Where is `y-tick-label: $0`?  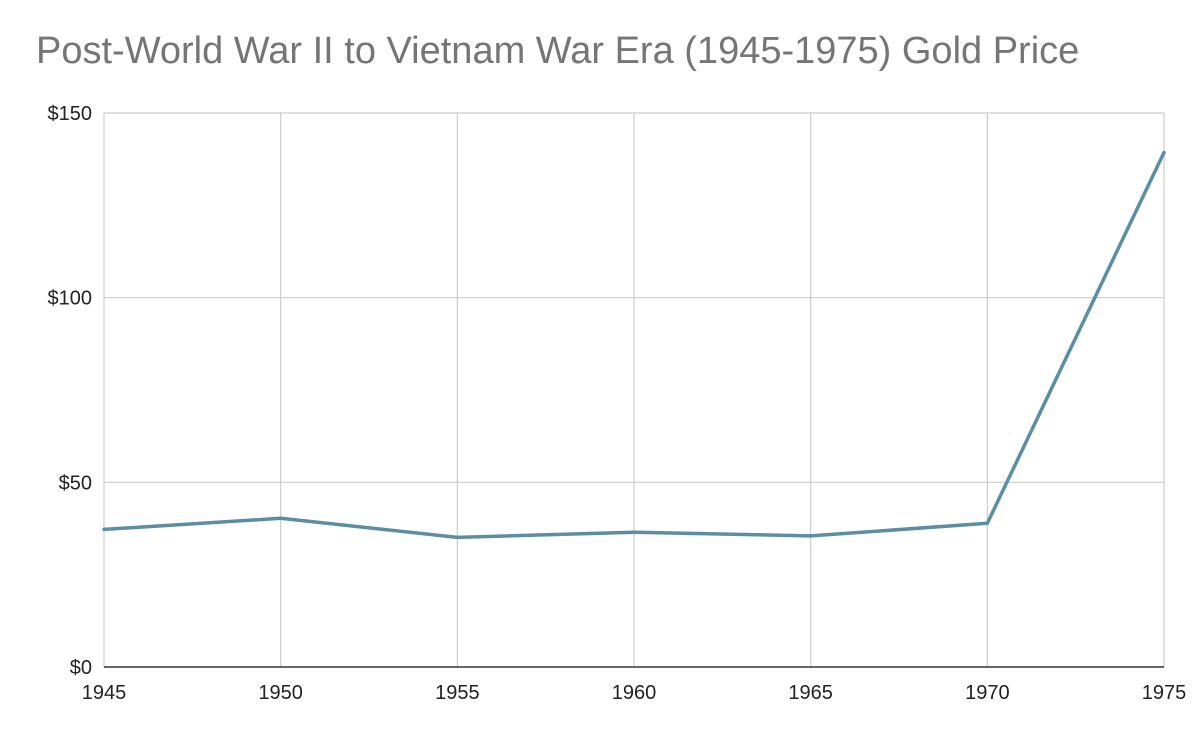 y-tick-label: $0 is located at coordinates (81, 668).